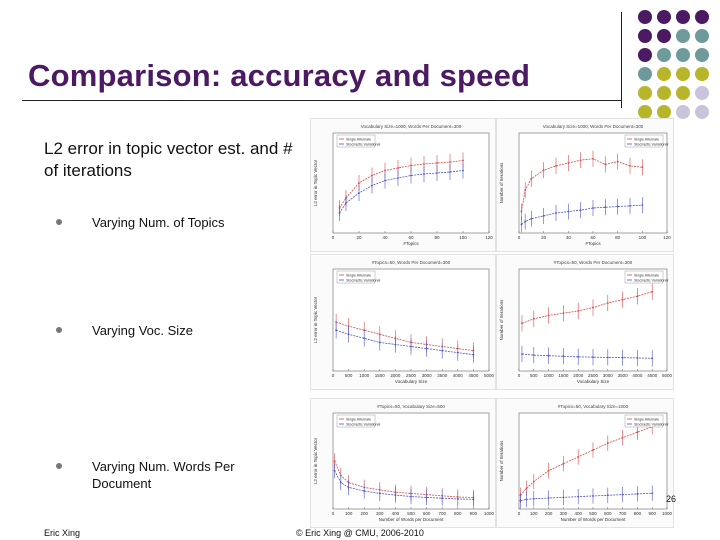  What do you see at coordinates (544, 237) in the screenshot?
I see `x-tick-label: 20` at bounding box center [544, 237].